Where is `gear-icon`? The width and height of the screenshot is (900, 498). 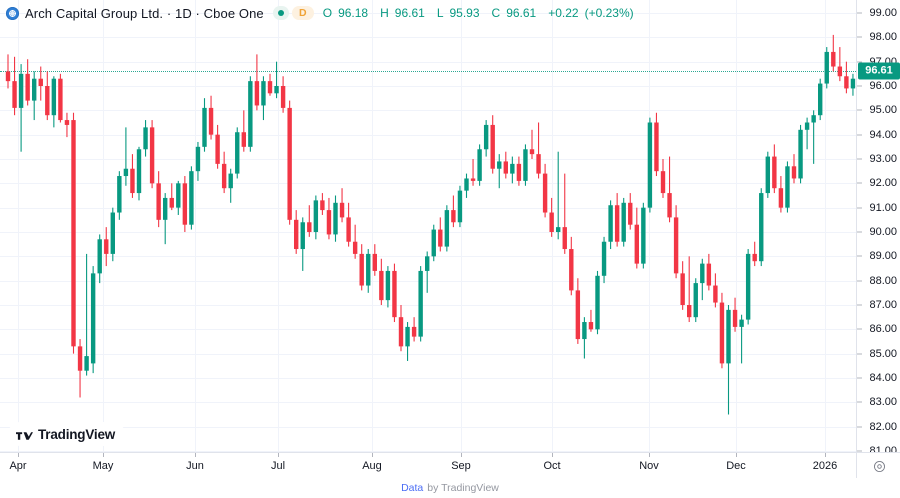
gear-icon is located at coordinates (879, 466).